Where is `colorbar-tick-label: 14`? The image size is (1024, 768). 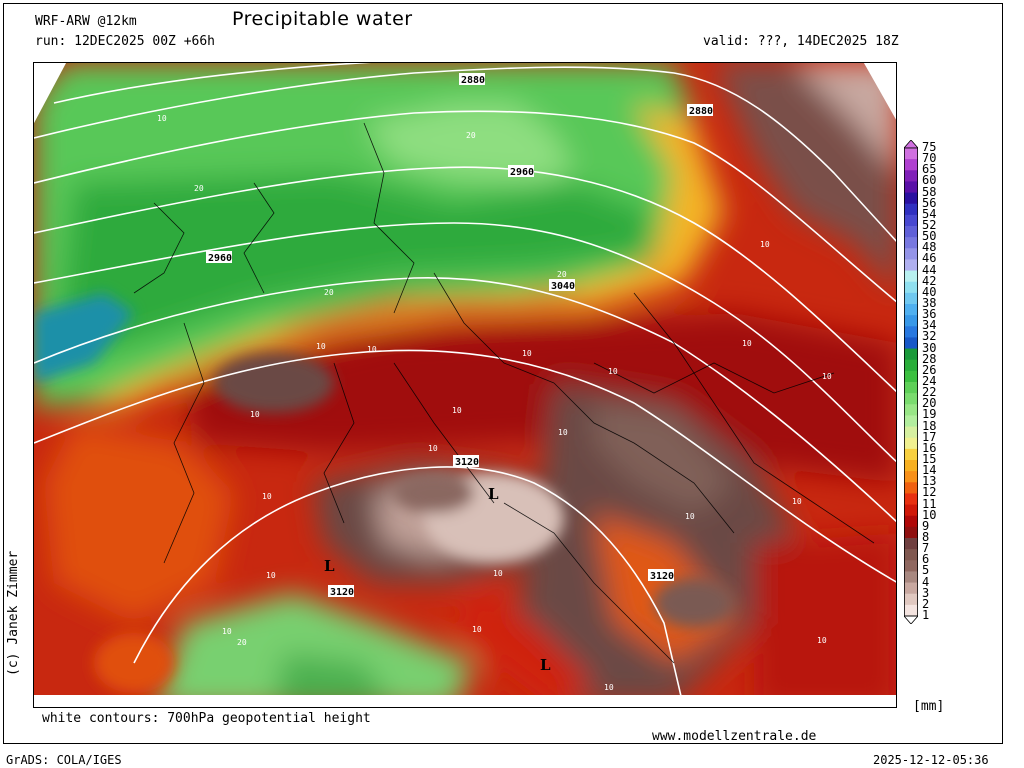
colorbar-tick-label: 14 is located at coordinates (929, 470).